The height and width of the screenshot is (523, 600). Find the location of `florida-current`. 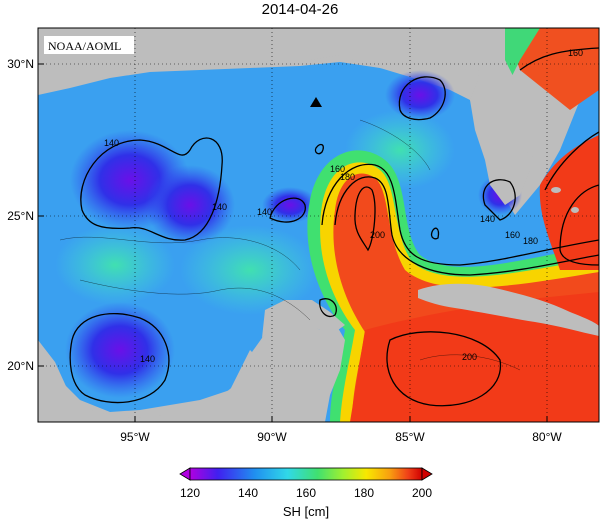

florida-current is located at coordinates (569, 202).